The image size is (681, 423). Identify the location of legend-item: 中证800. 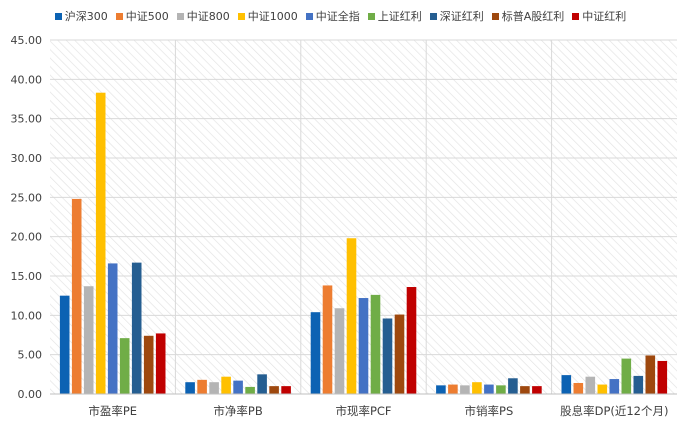
(203, 16).